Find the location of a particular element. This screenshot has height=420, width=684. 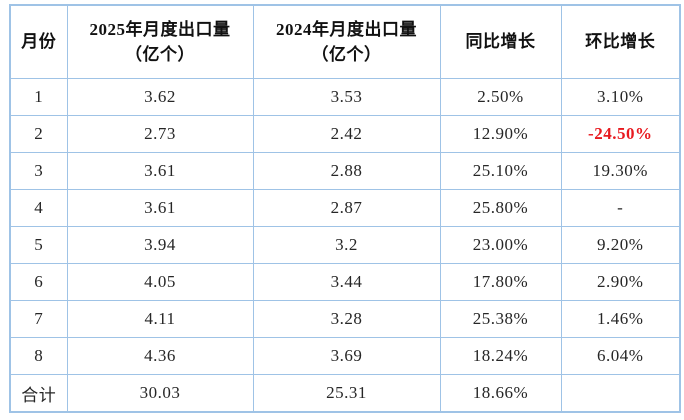

cell-2025: 4.05 is located at coordinates (160, 282).